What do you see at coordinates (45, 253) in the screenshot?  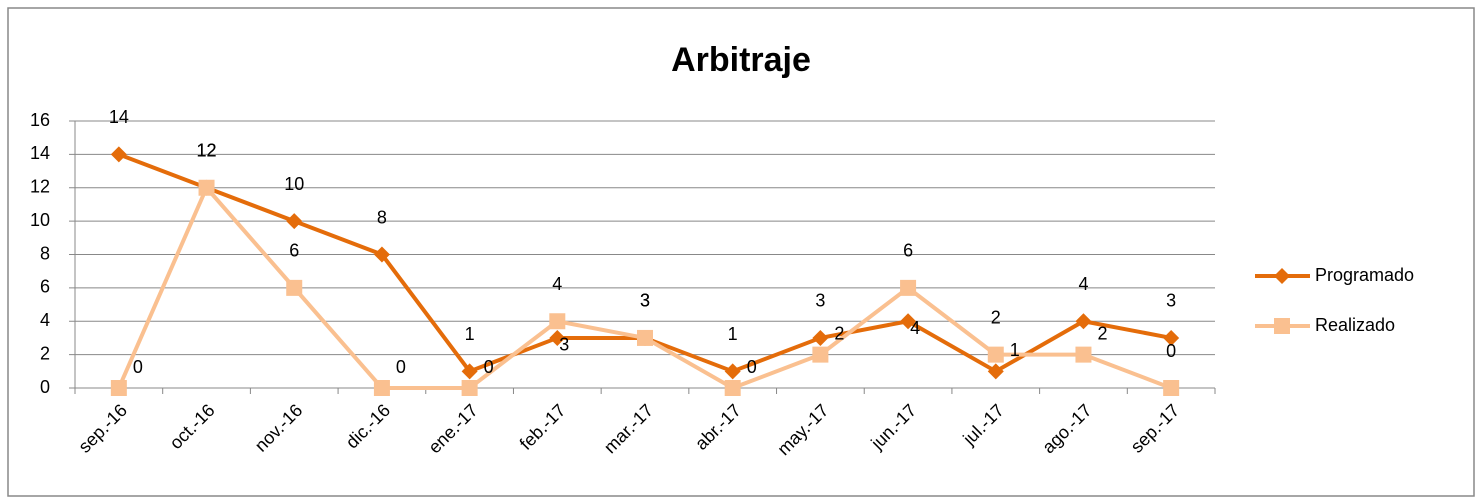 I see `y-tick-label: 8` at bounding box center [45, 253].